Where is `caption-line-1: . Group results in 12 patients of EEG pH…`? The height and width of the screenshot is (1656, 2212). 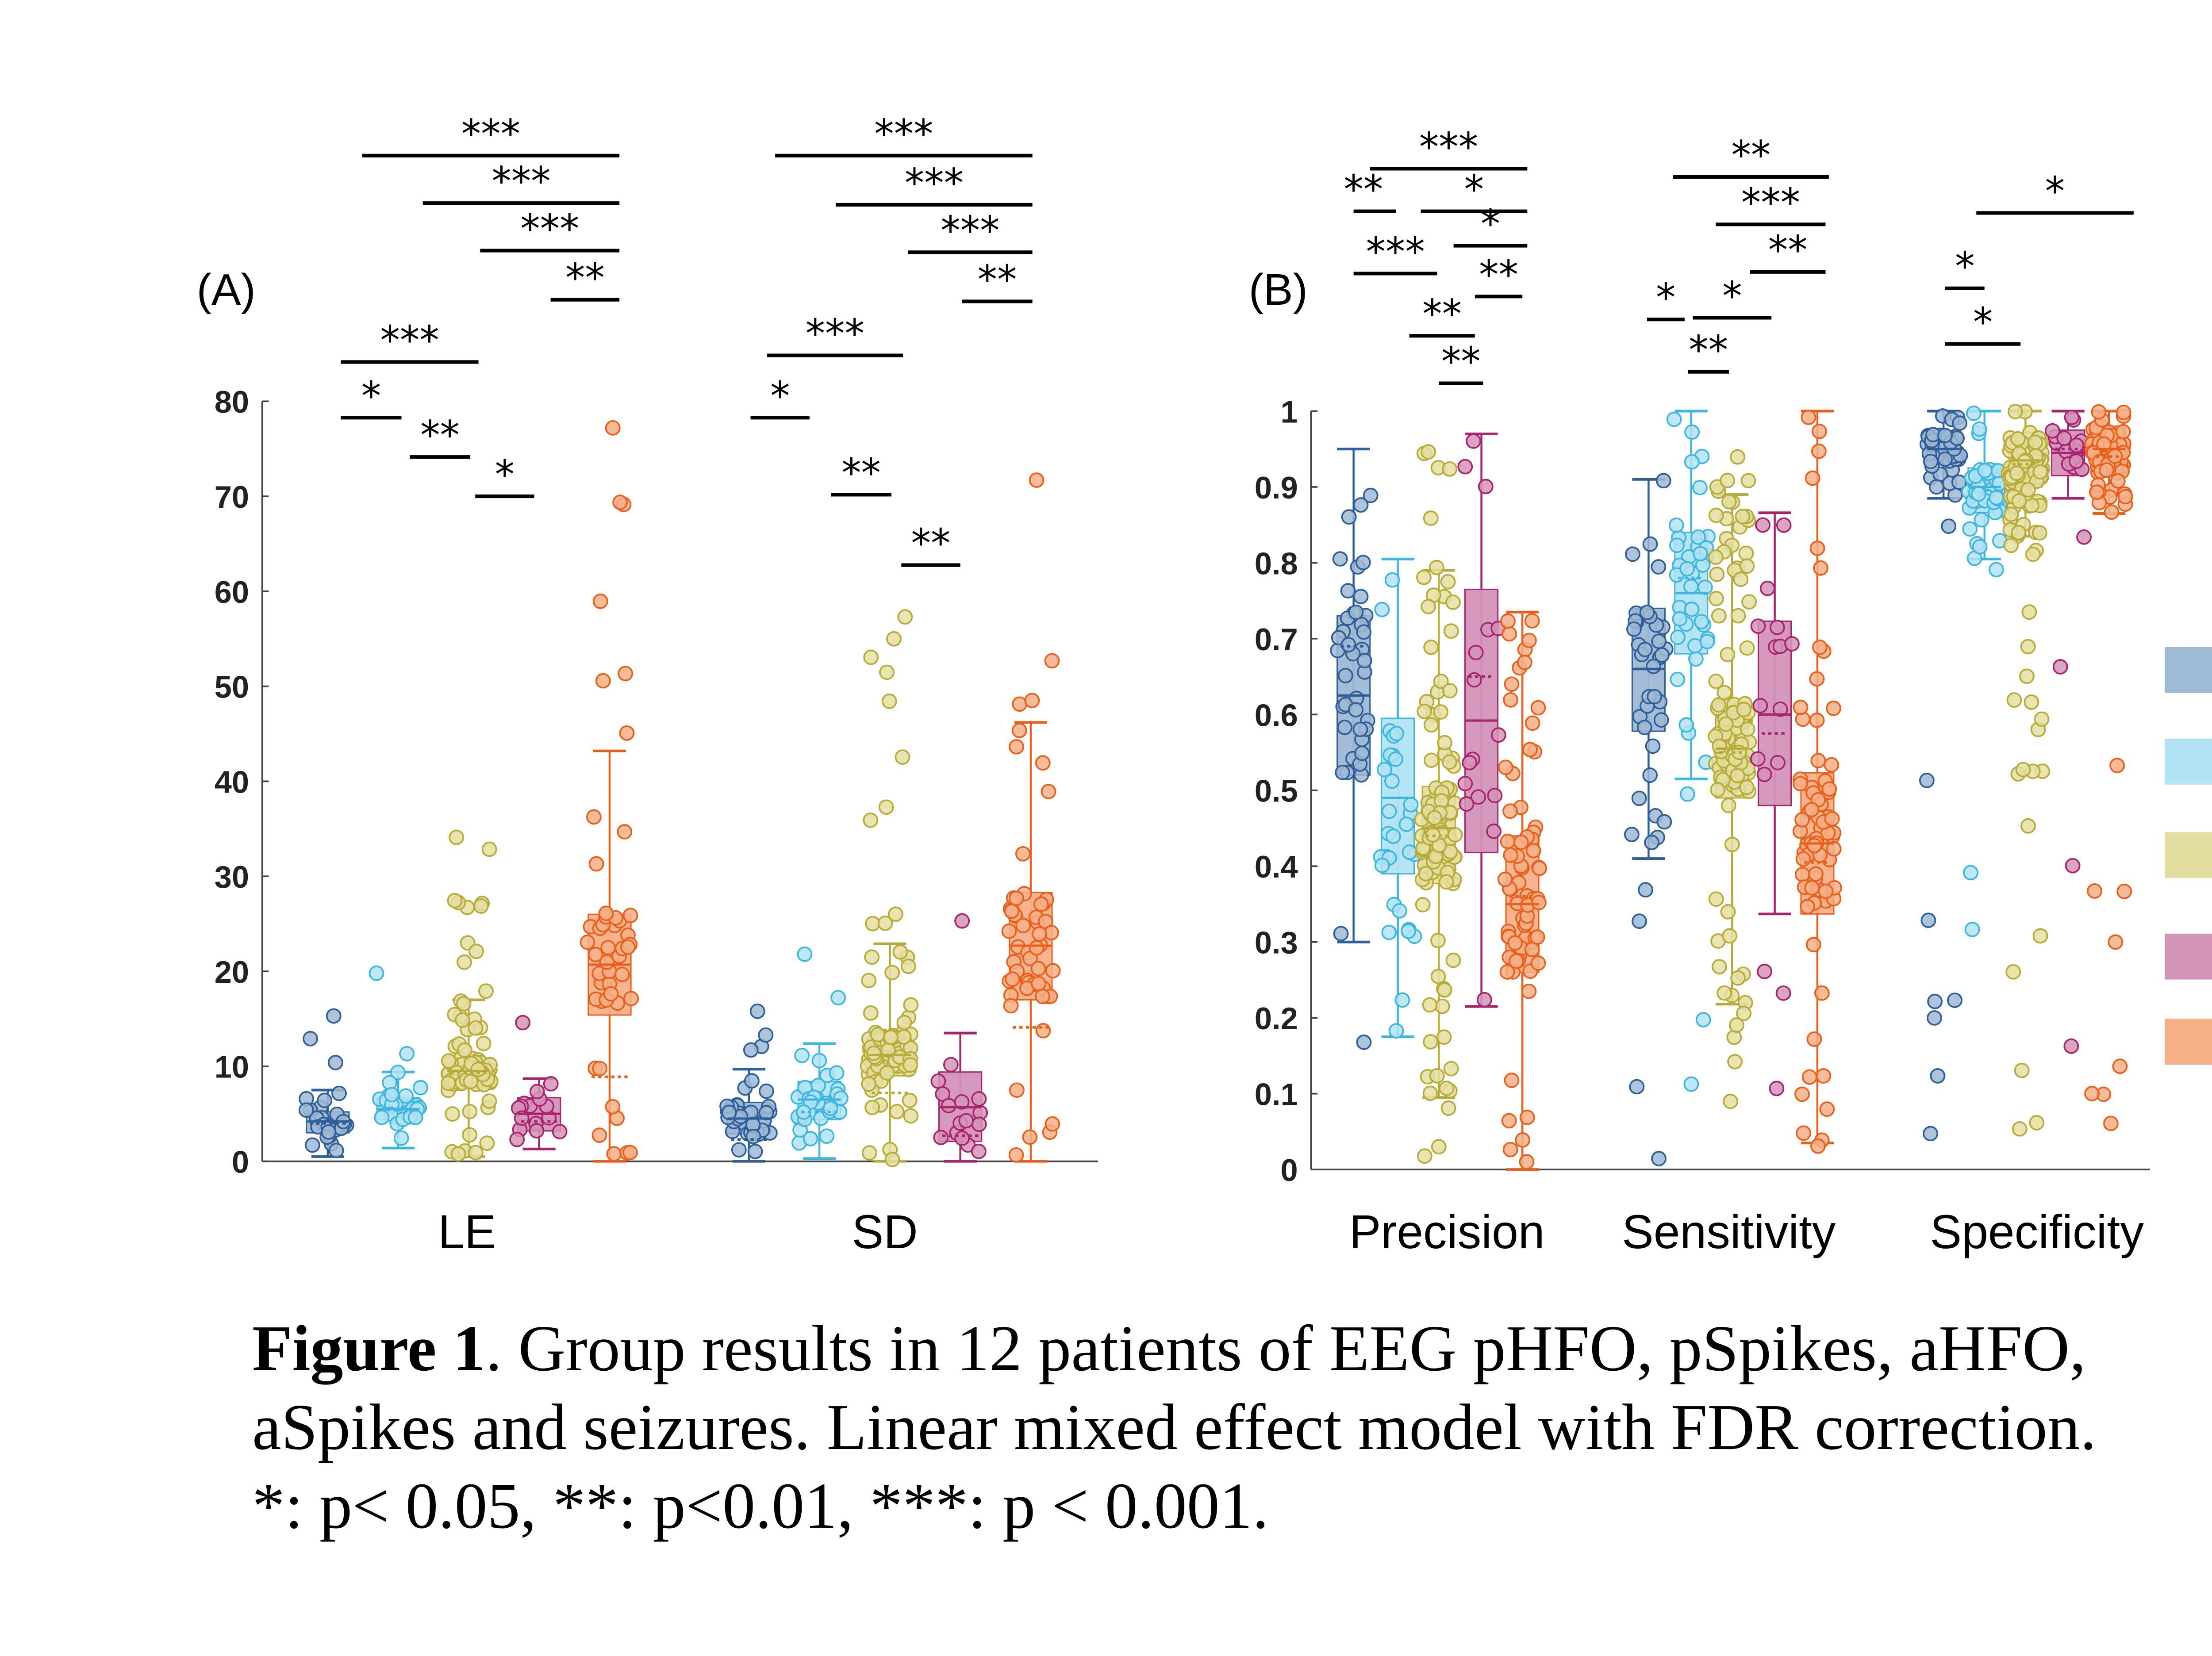 caption-line-1: . Group results in 12 patients of EEG pH… is located at coordinates (1285, 1348).